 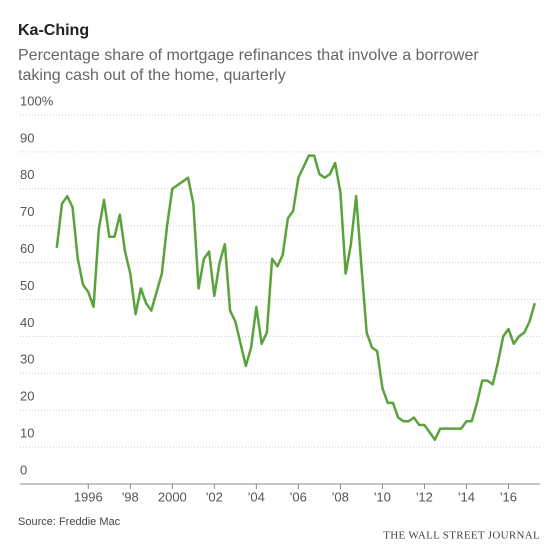 What do you see at coordinates (461, 536) in the screenshot?
I see `credit: THE WALL STREET JOURNAL` at bounding box center [461, 536].